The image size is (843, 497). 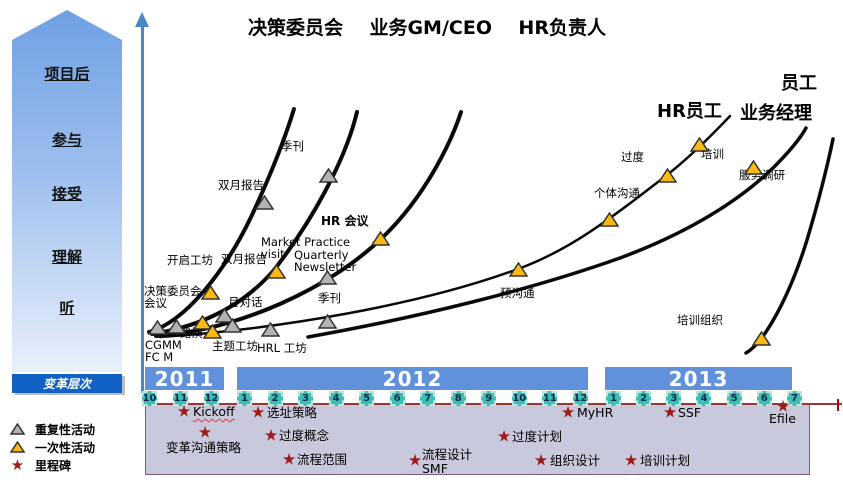 I want to click on vertical-axis-line, so click(x=142, y=209).